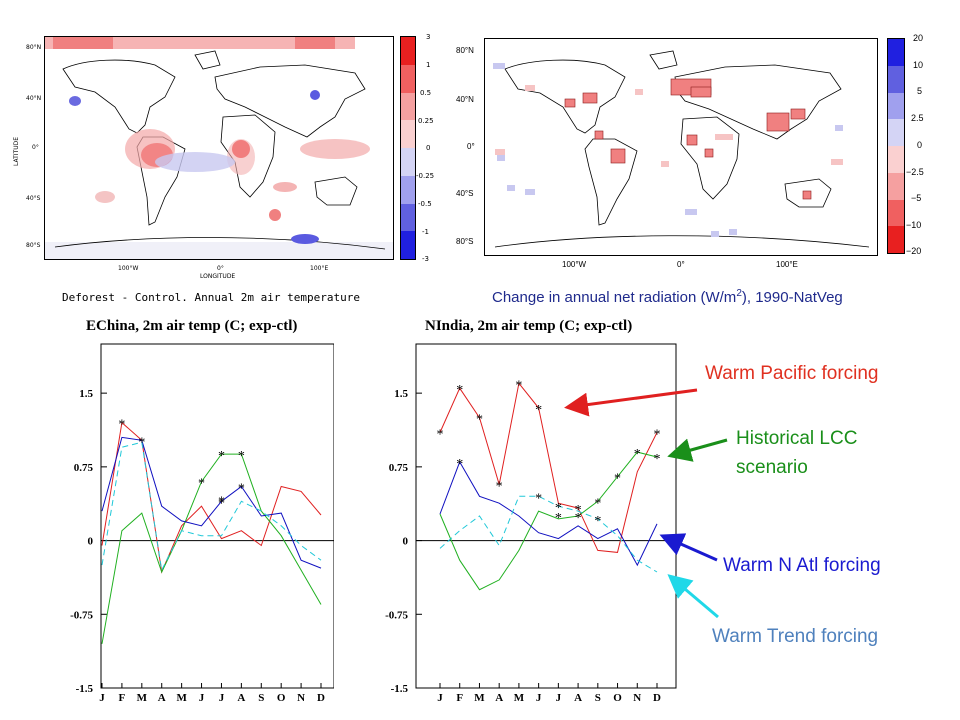  What do you see at coordinates (406, 542) in the screenshot?
I see `y-tick-label: 0` at bounding box center [406, 542].